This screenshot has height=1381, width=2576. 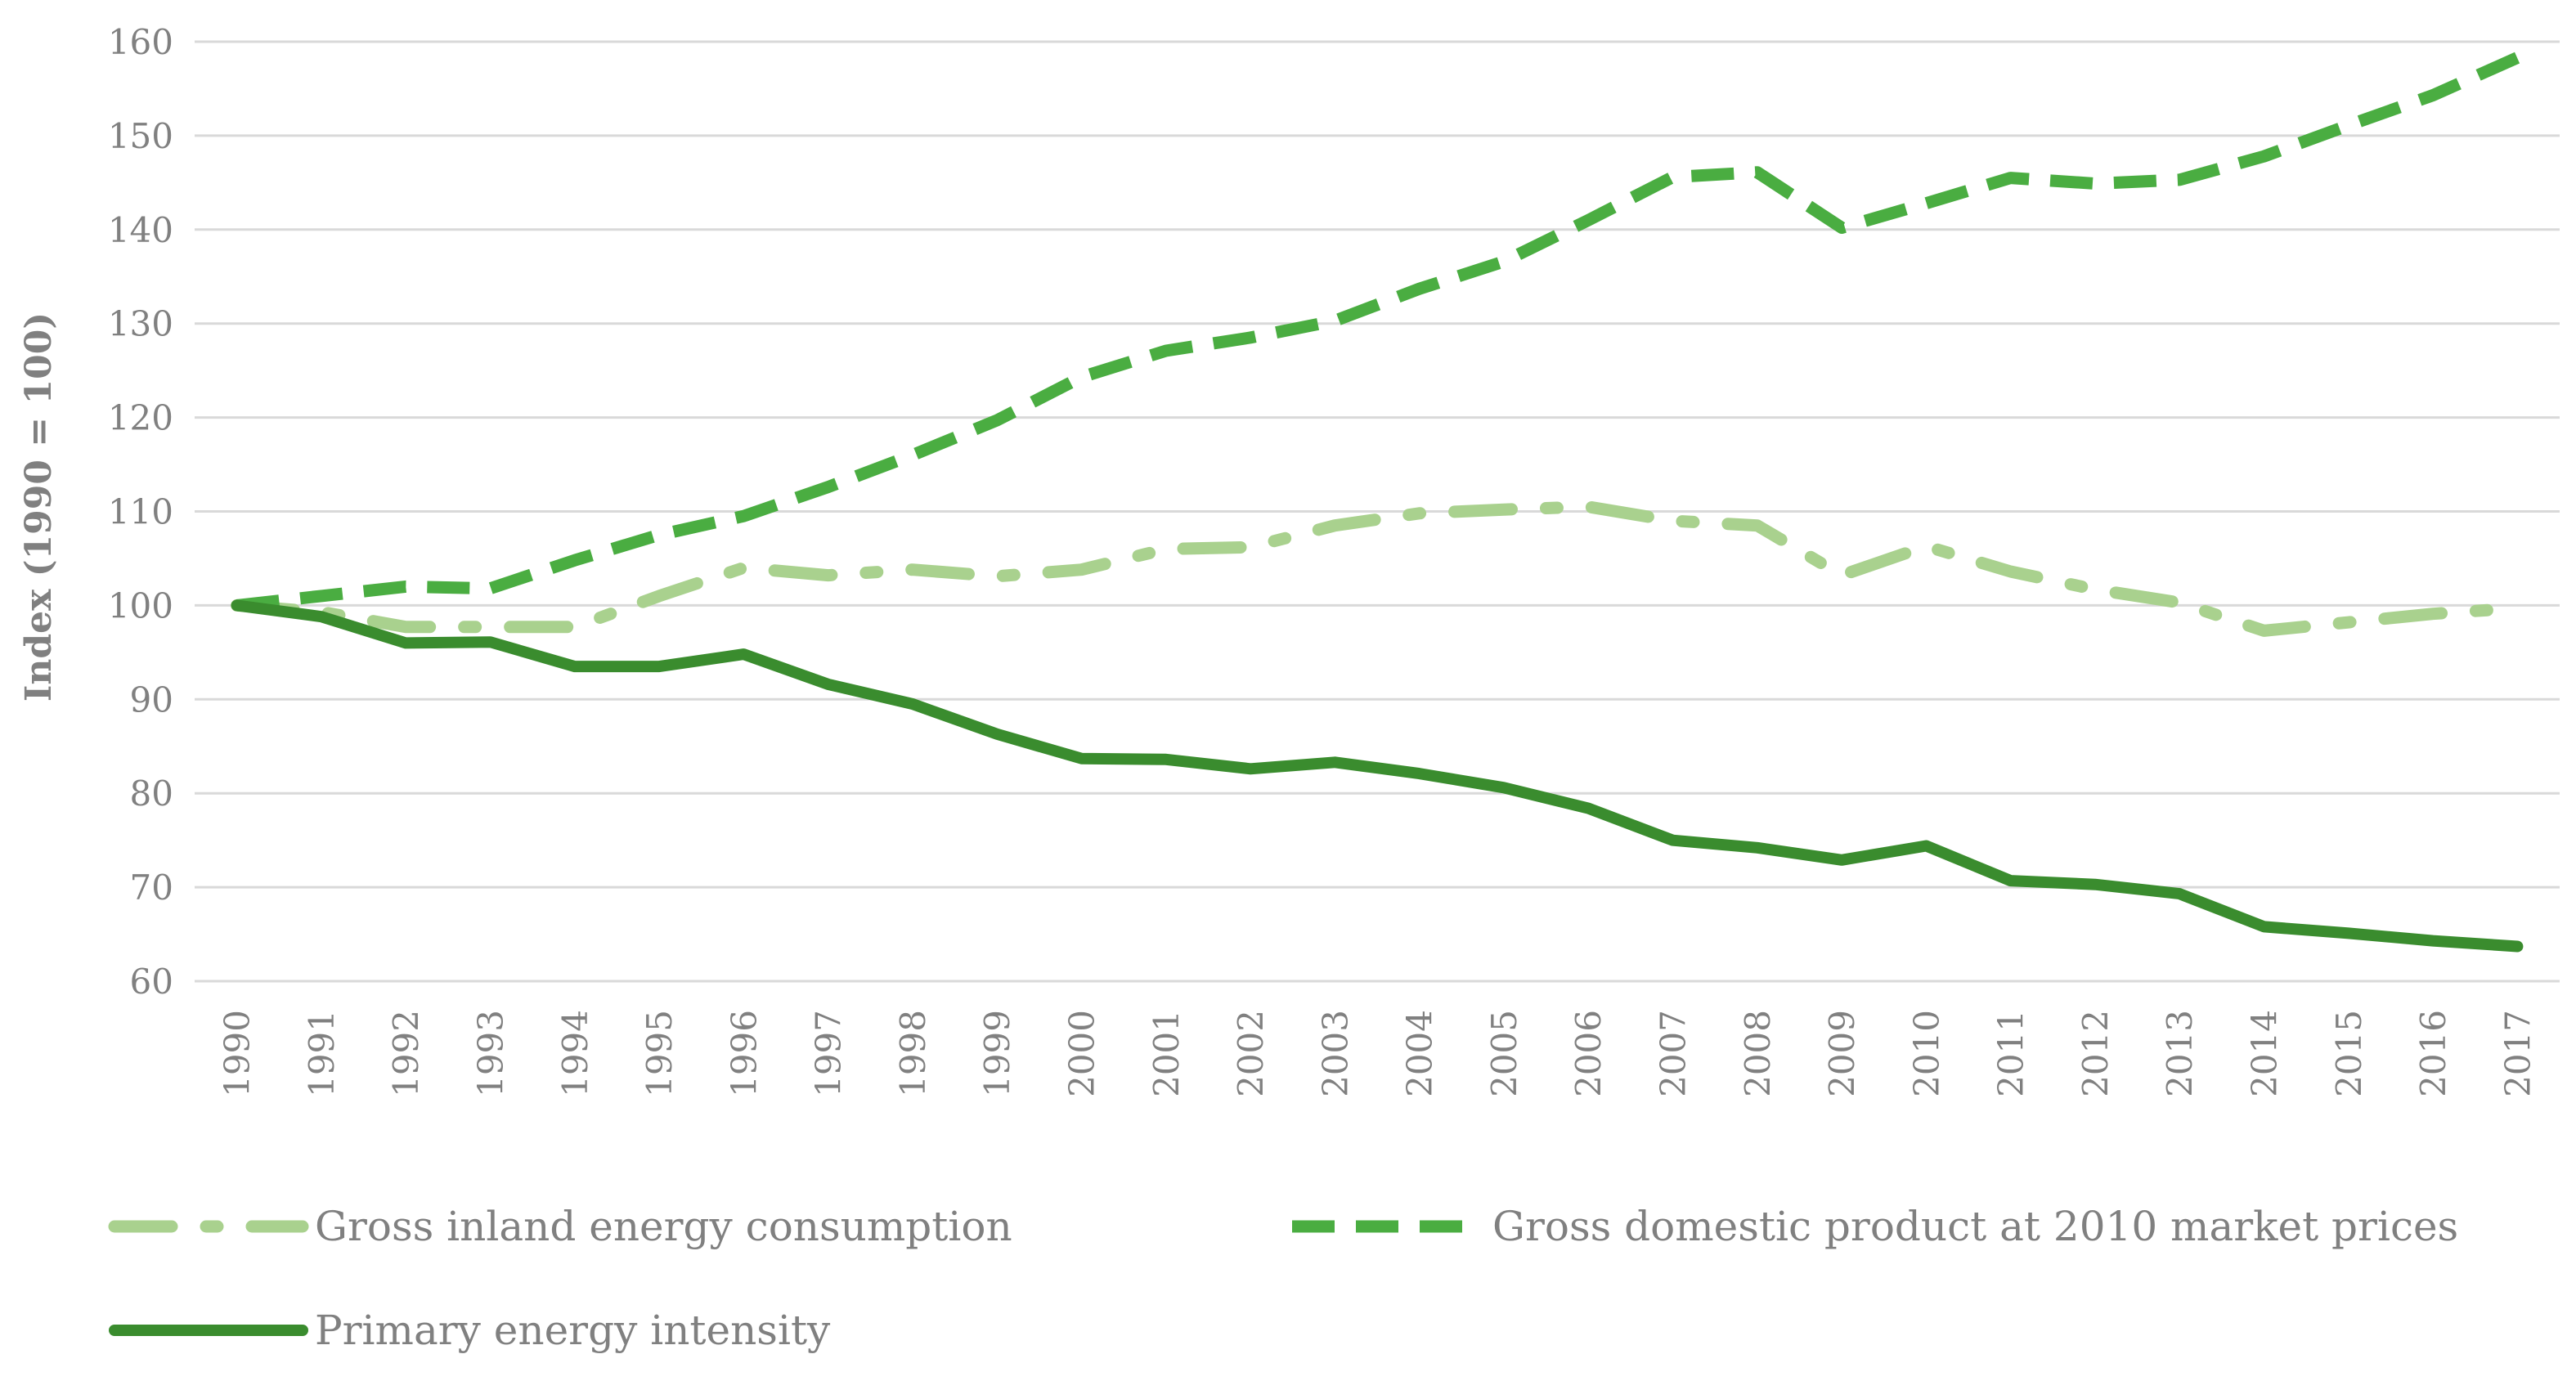 What do you see at coordinates (913, 1054) in the screenshot?
I see `x-tick-label: 1998` at bounding box center [913, 1054].